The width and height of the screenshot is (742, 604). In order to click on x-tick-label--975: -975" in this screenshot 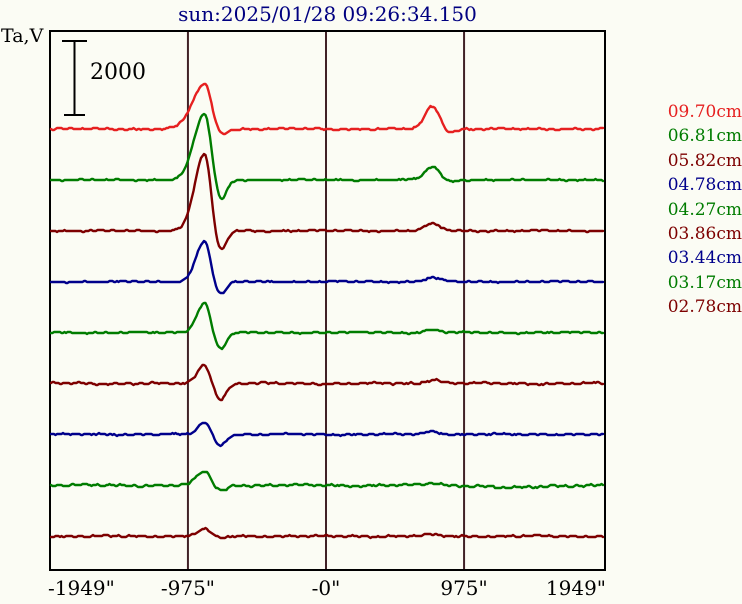, I will do `click(188, 588)`.